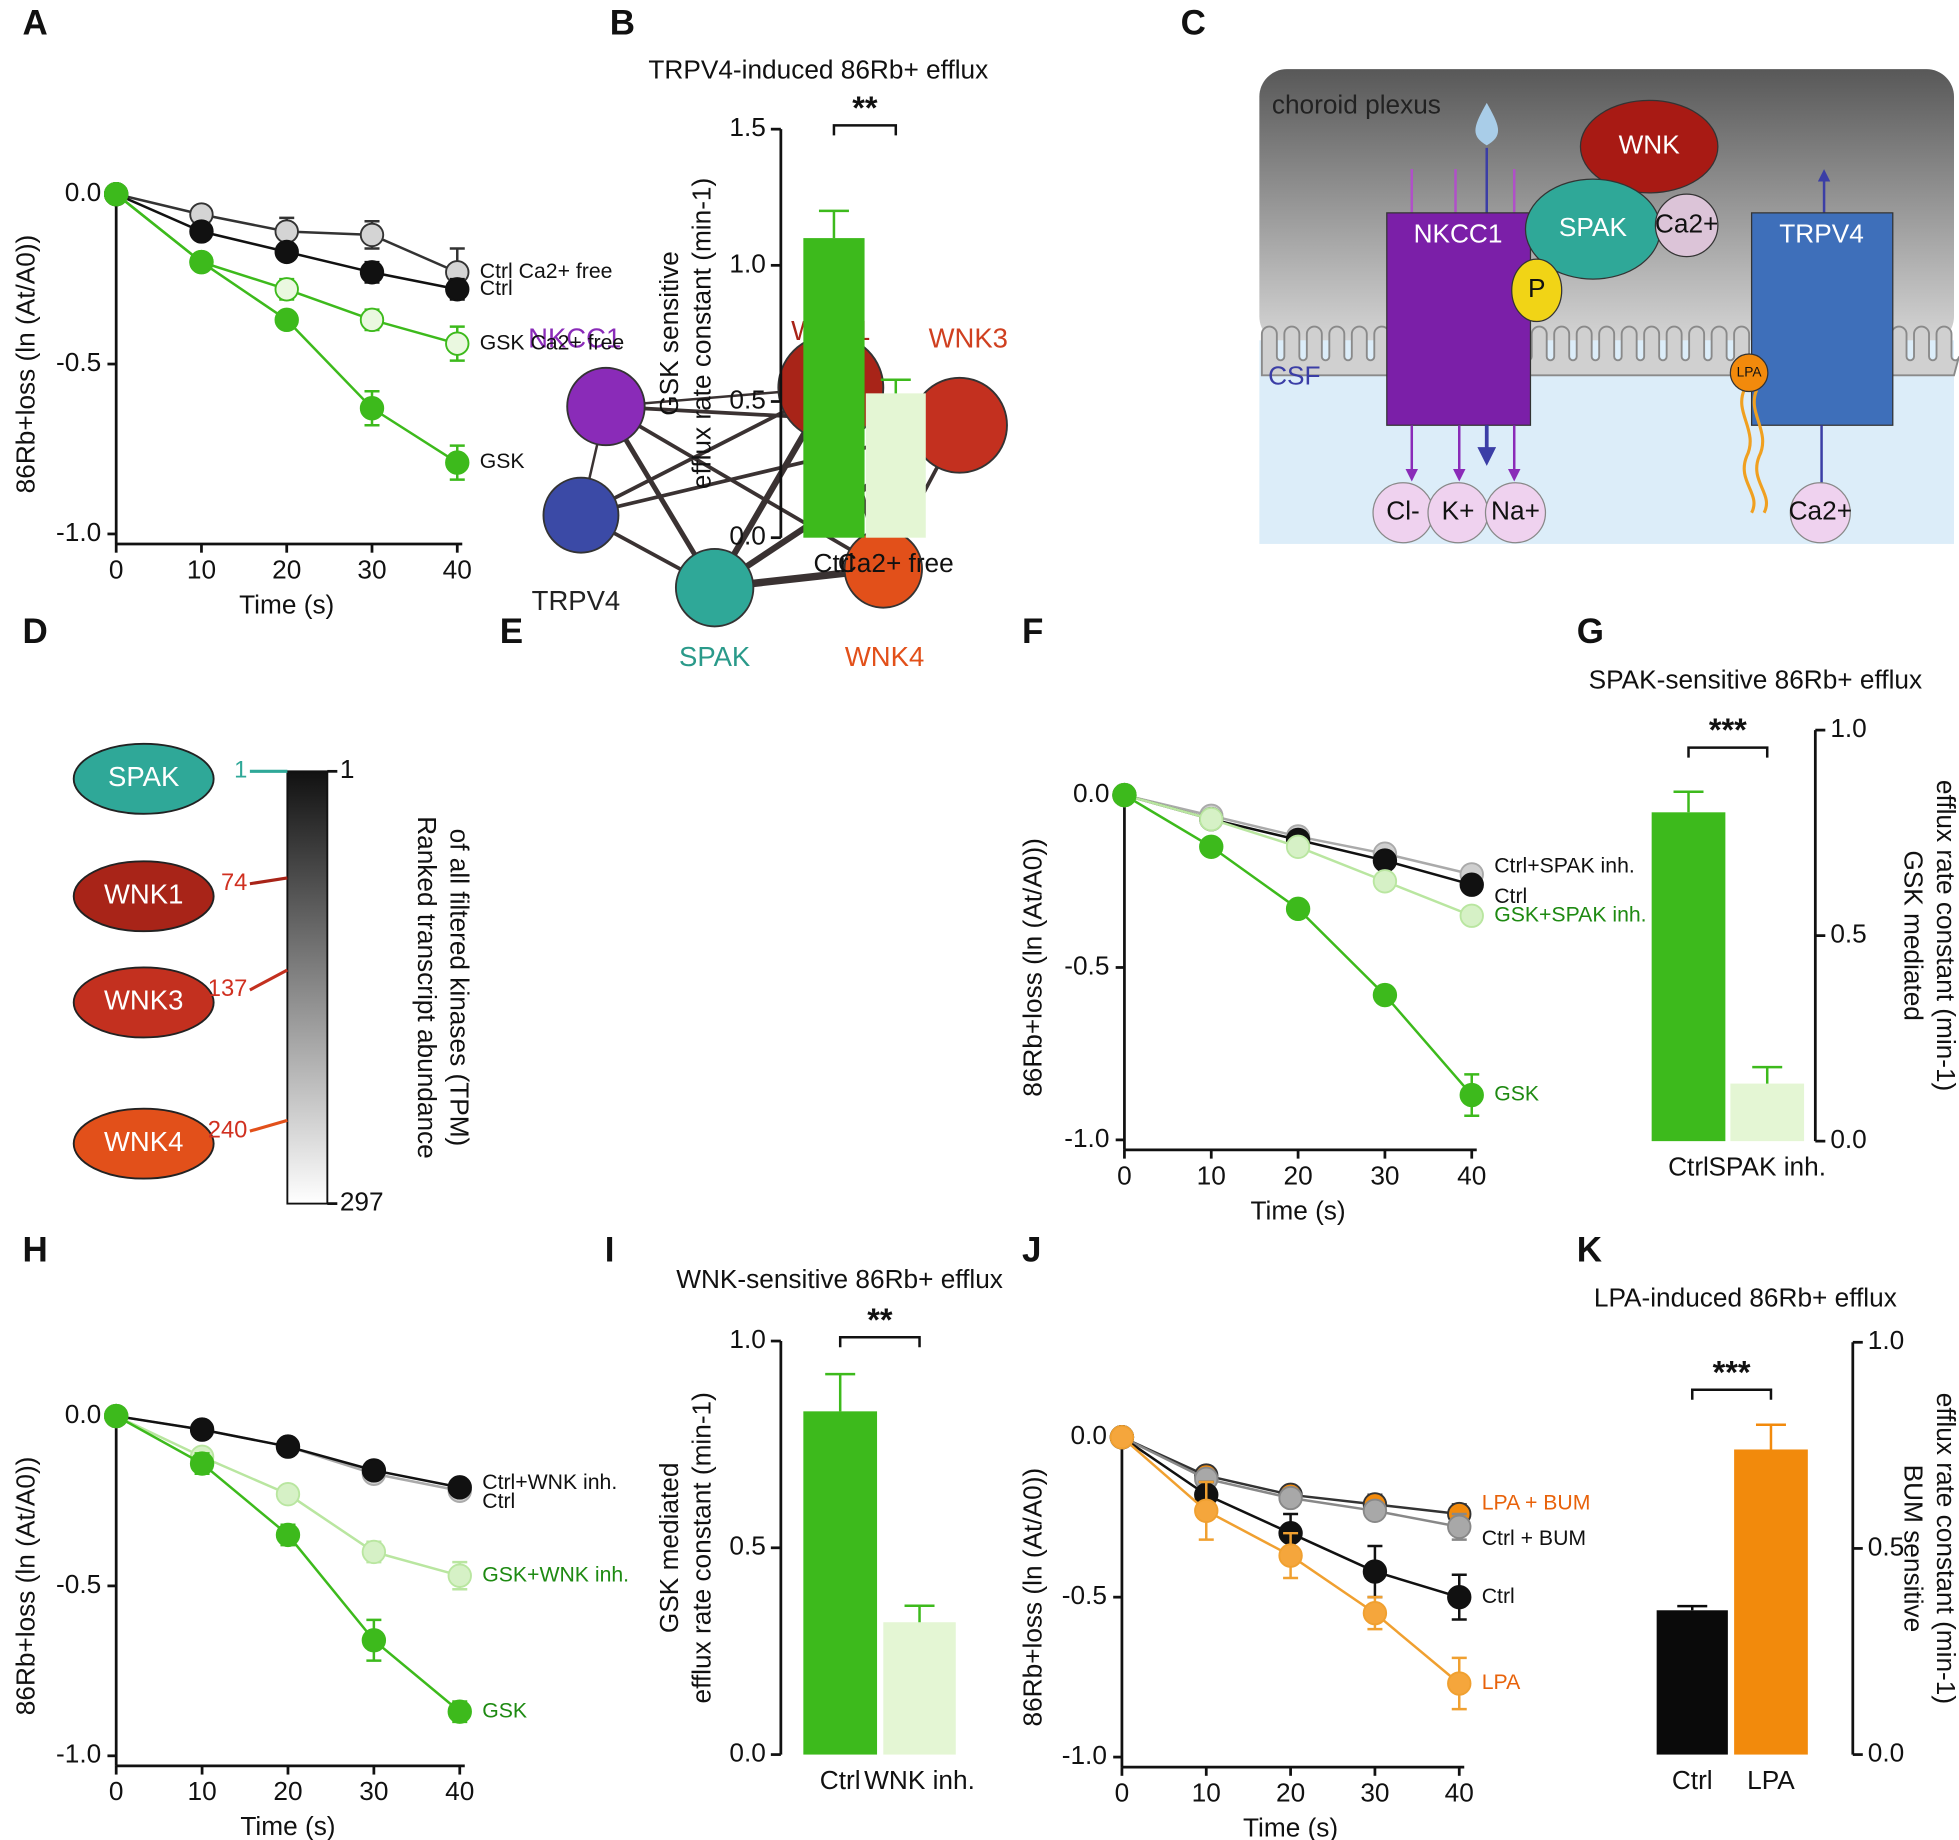 The width and height of the screenshot is (1959, 1840). Describe the element at coordinates (1294, 376) in the screenshot. I see `label: CSF` at that location.